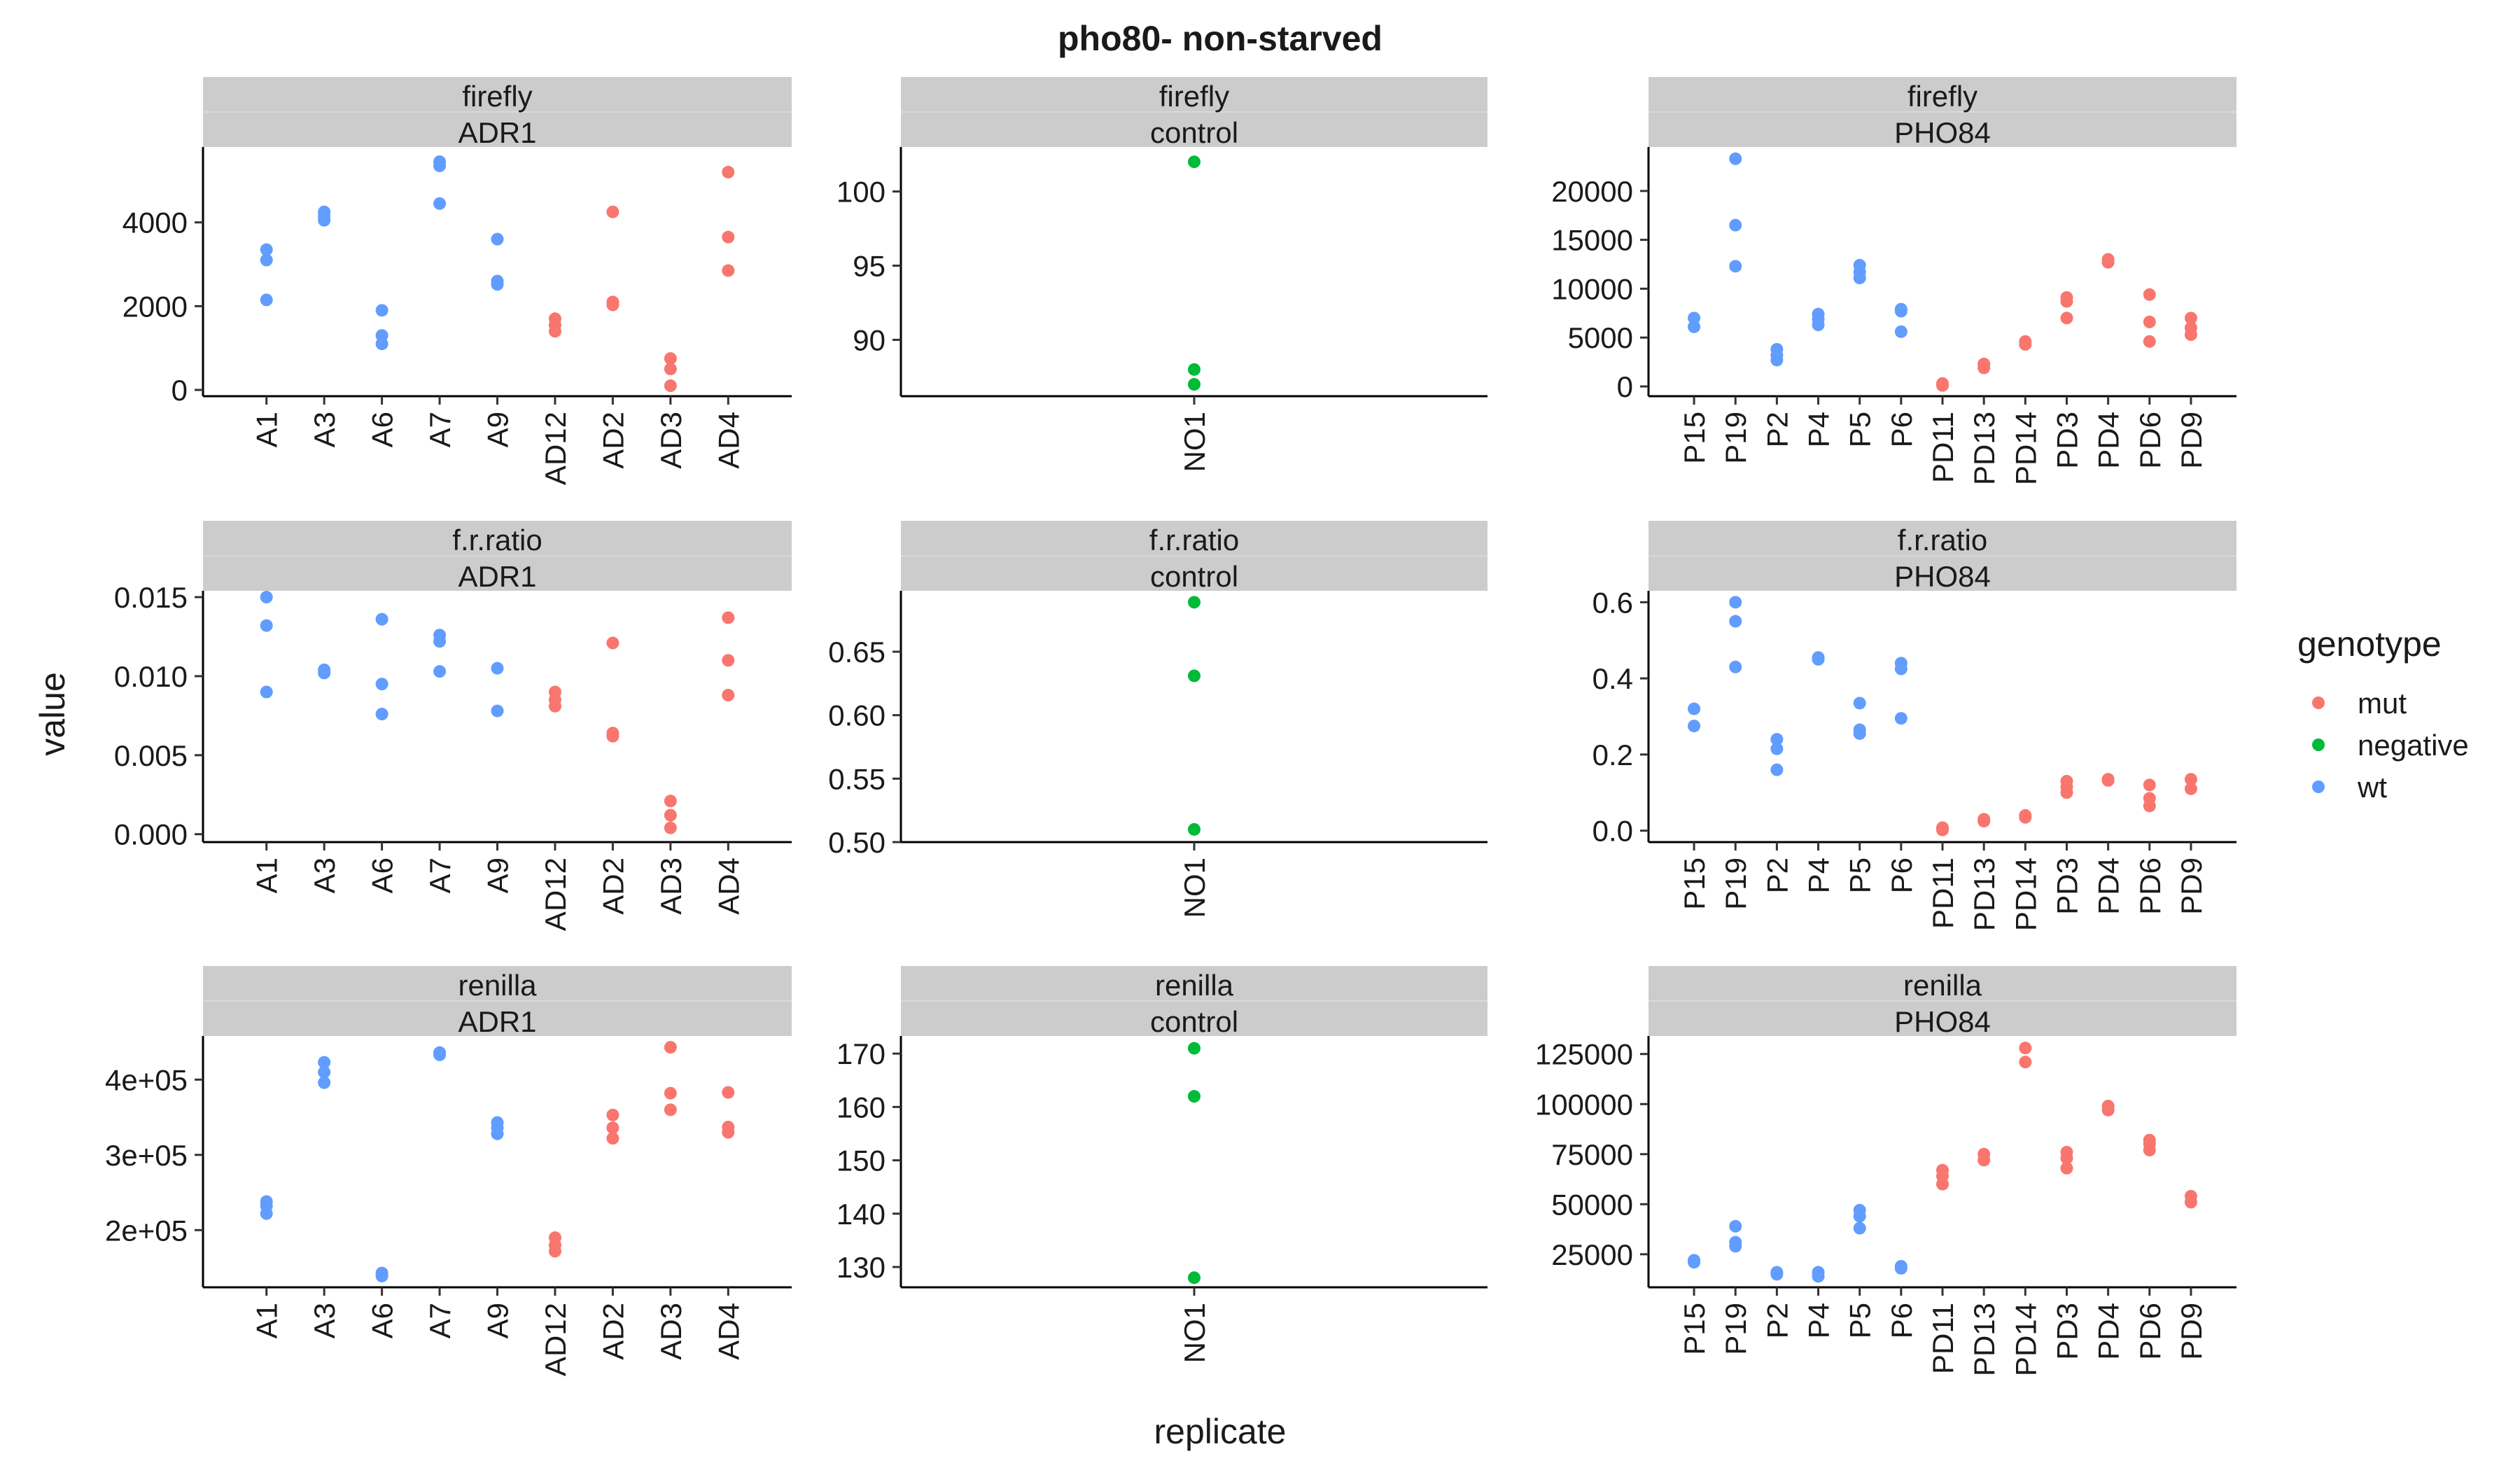 The height and width of the screenshot is (1470, 2520). I want to click on y-tick-label: 0.005, so click(151, 755).